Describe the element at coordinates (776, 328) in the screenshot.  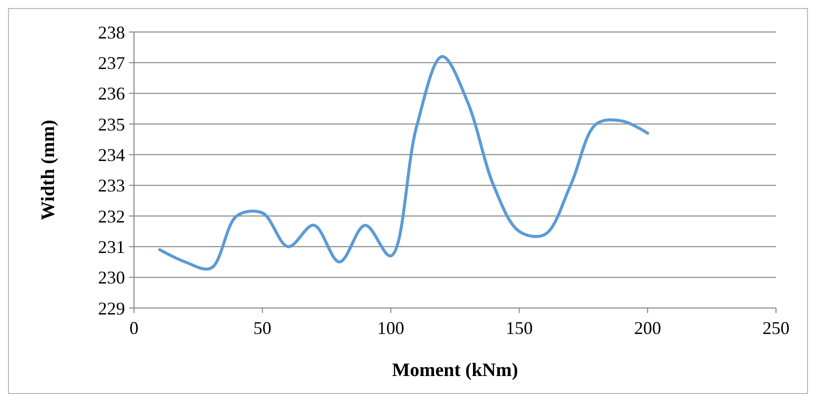
I see `x-tick-label: 250` at that location.